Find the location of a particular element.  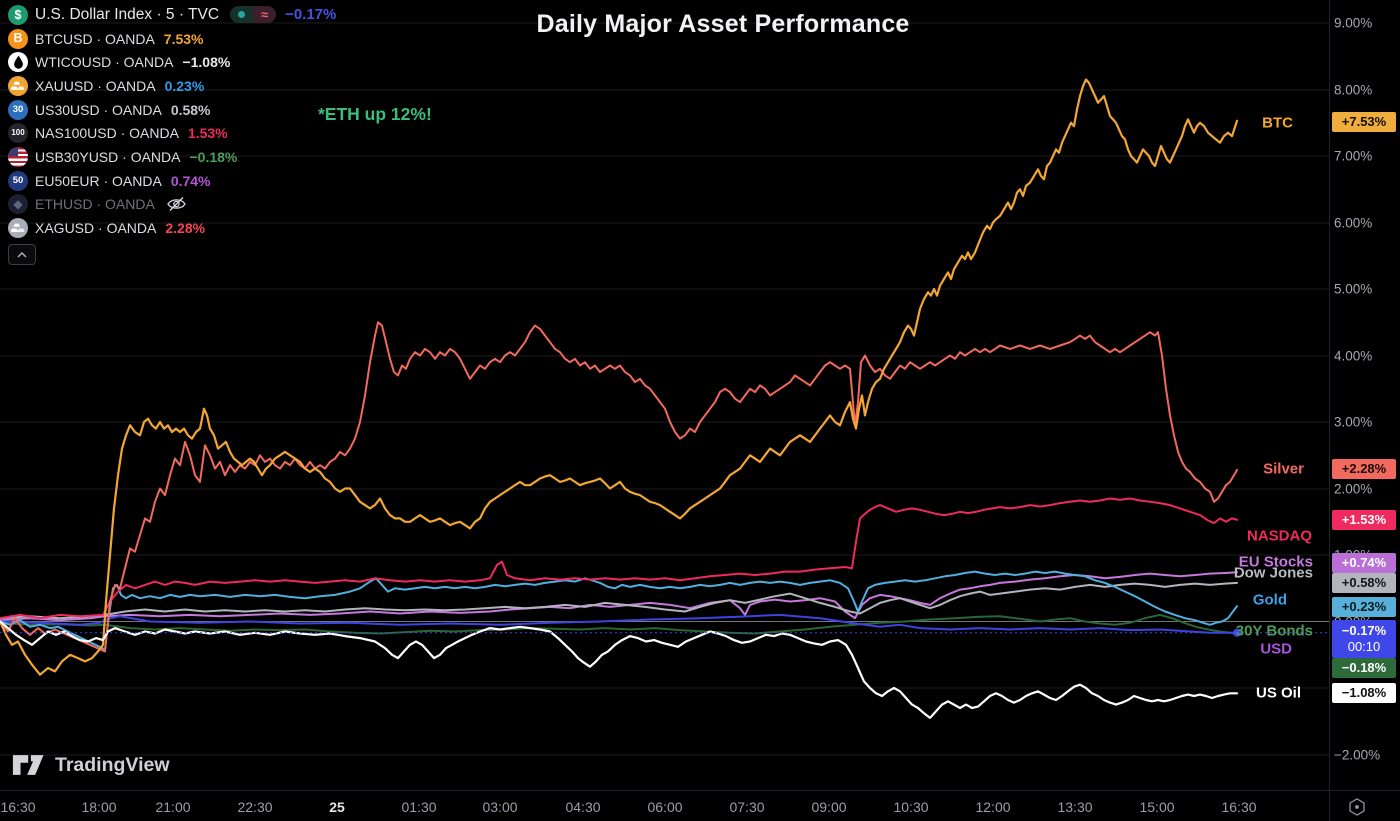

legend-collapse-button is located at coordinates (22, 254).